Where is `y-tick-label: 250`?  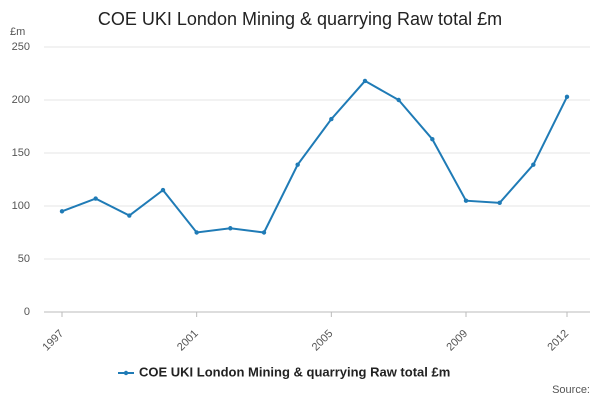 y-tick-label: 250 is located at coordinates (21, 47).